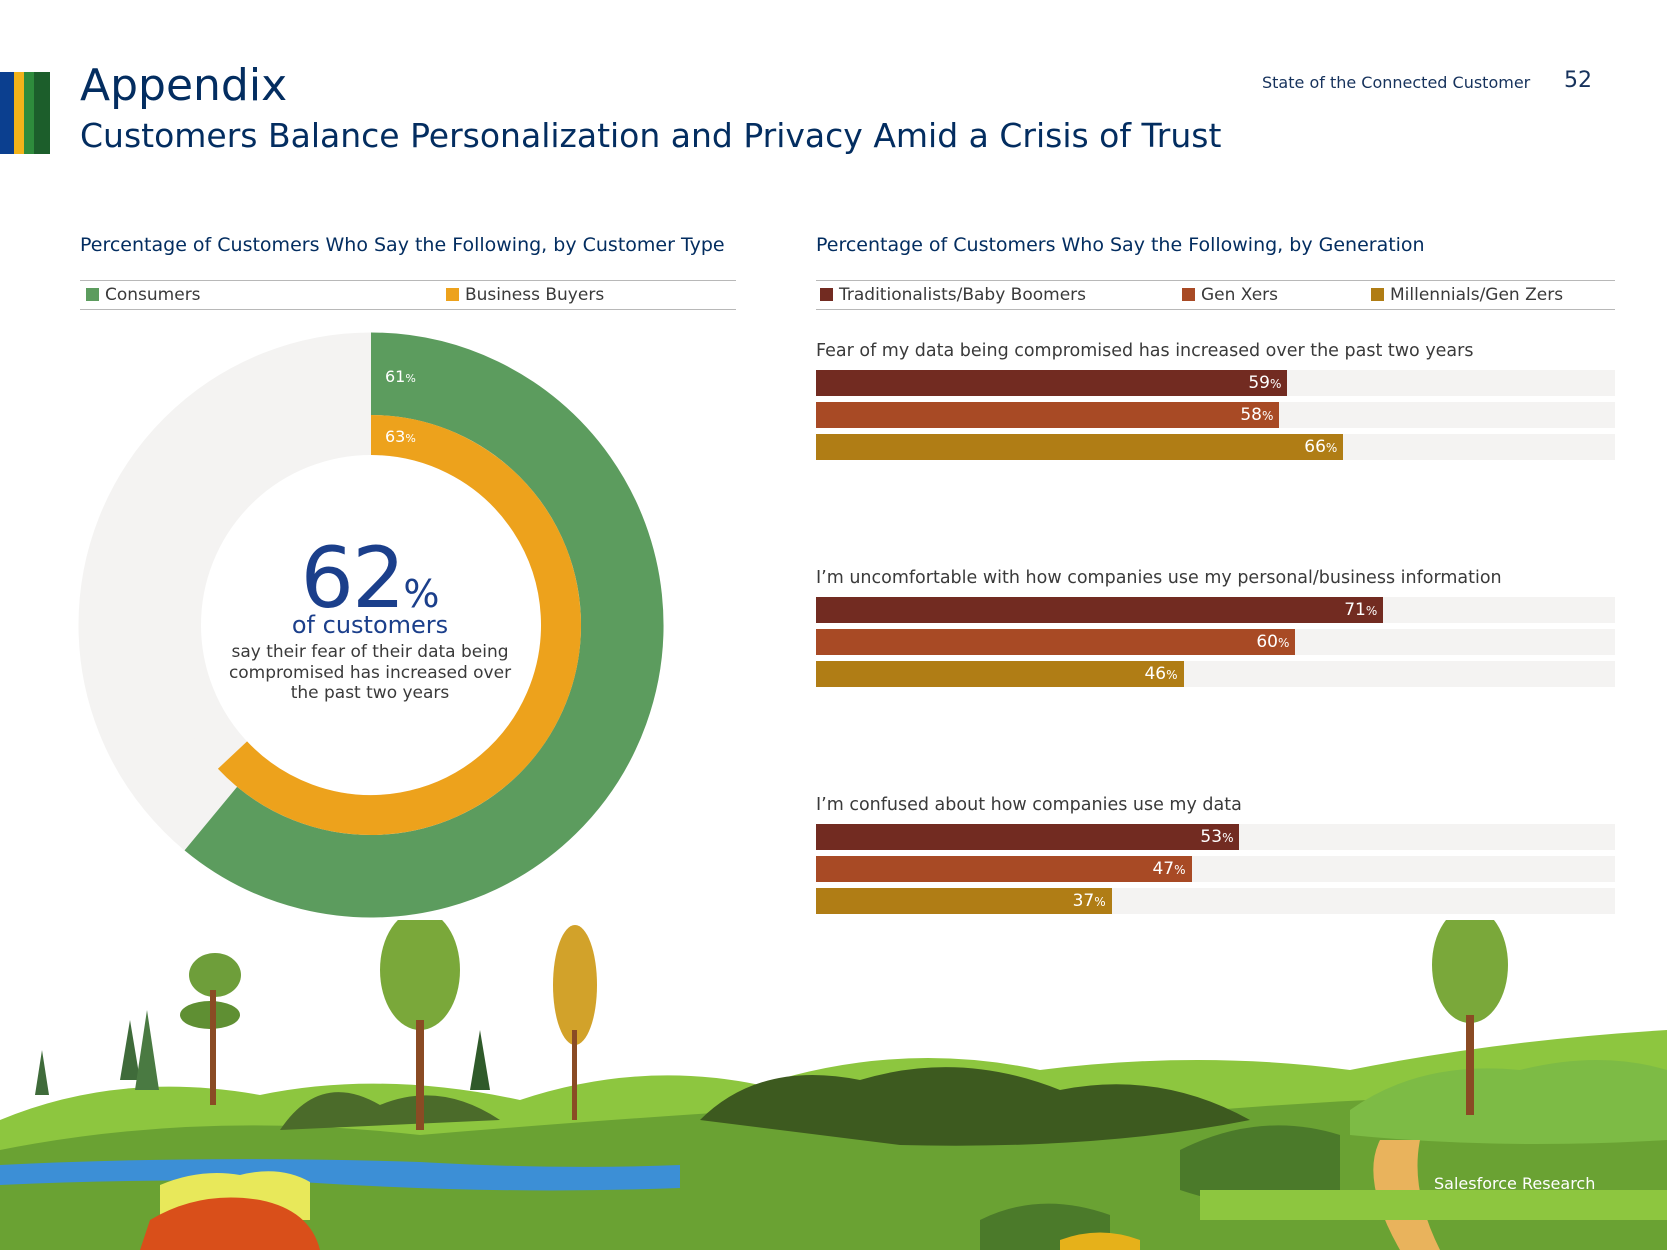 The height and width of the screenshot is (1250, 1667). I want to click on bar-track-2-1: 47%, so click(1215, 869).